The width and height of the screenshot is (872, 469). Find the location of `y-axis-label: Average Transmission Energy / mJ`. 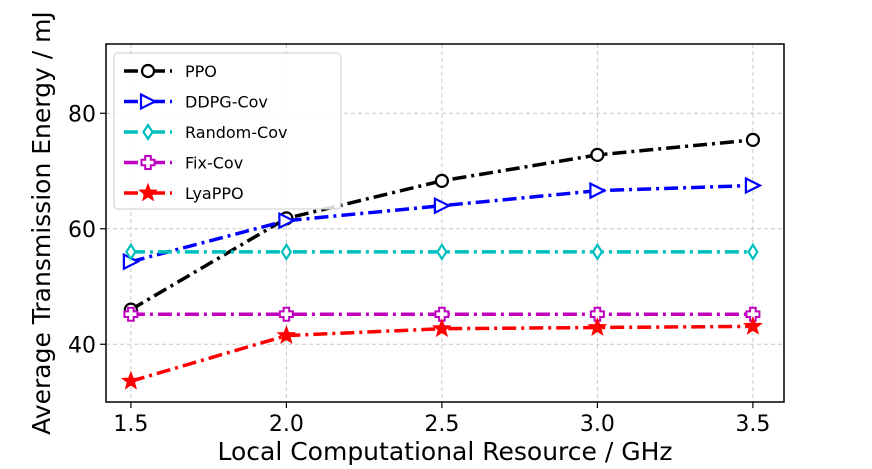

y-axis-label: Average Transmission Energy / mJ is located at coordinates (41, 223).